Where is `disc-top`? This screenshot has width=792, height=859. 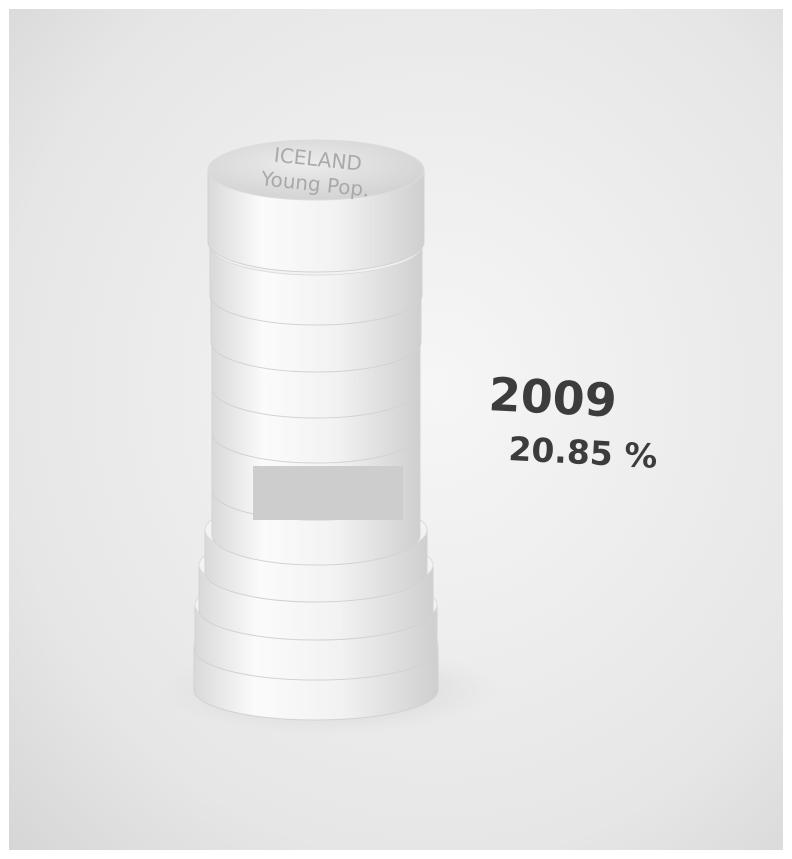
disc-top is located at coordinates (316, 170).